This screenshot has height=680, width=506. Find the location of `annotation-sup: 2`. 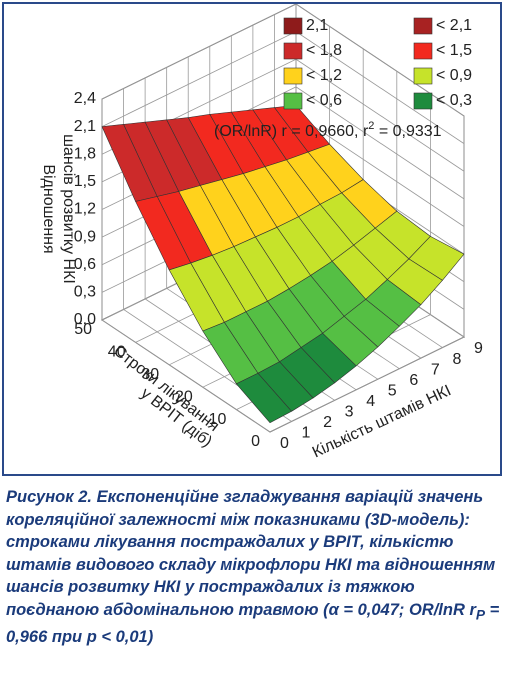

annotation-sup: 2 is located at coordinates (371, 126).